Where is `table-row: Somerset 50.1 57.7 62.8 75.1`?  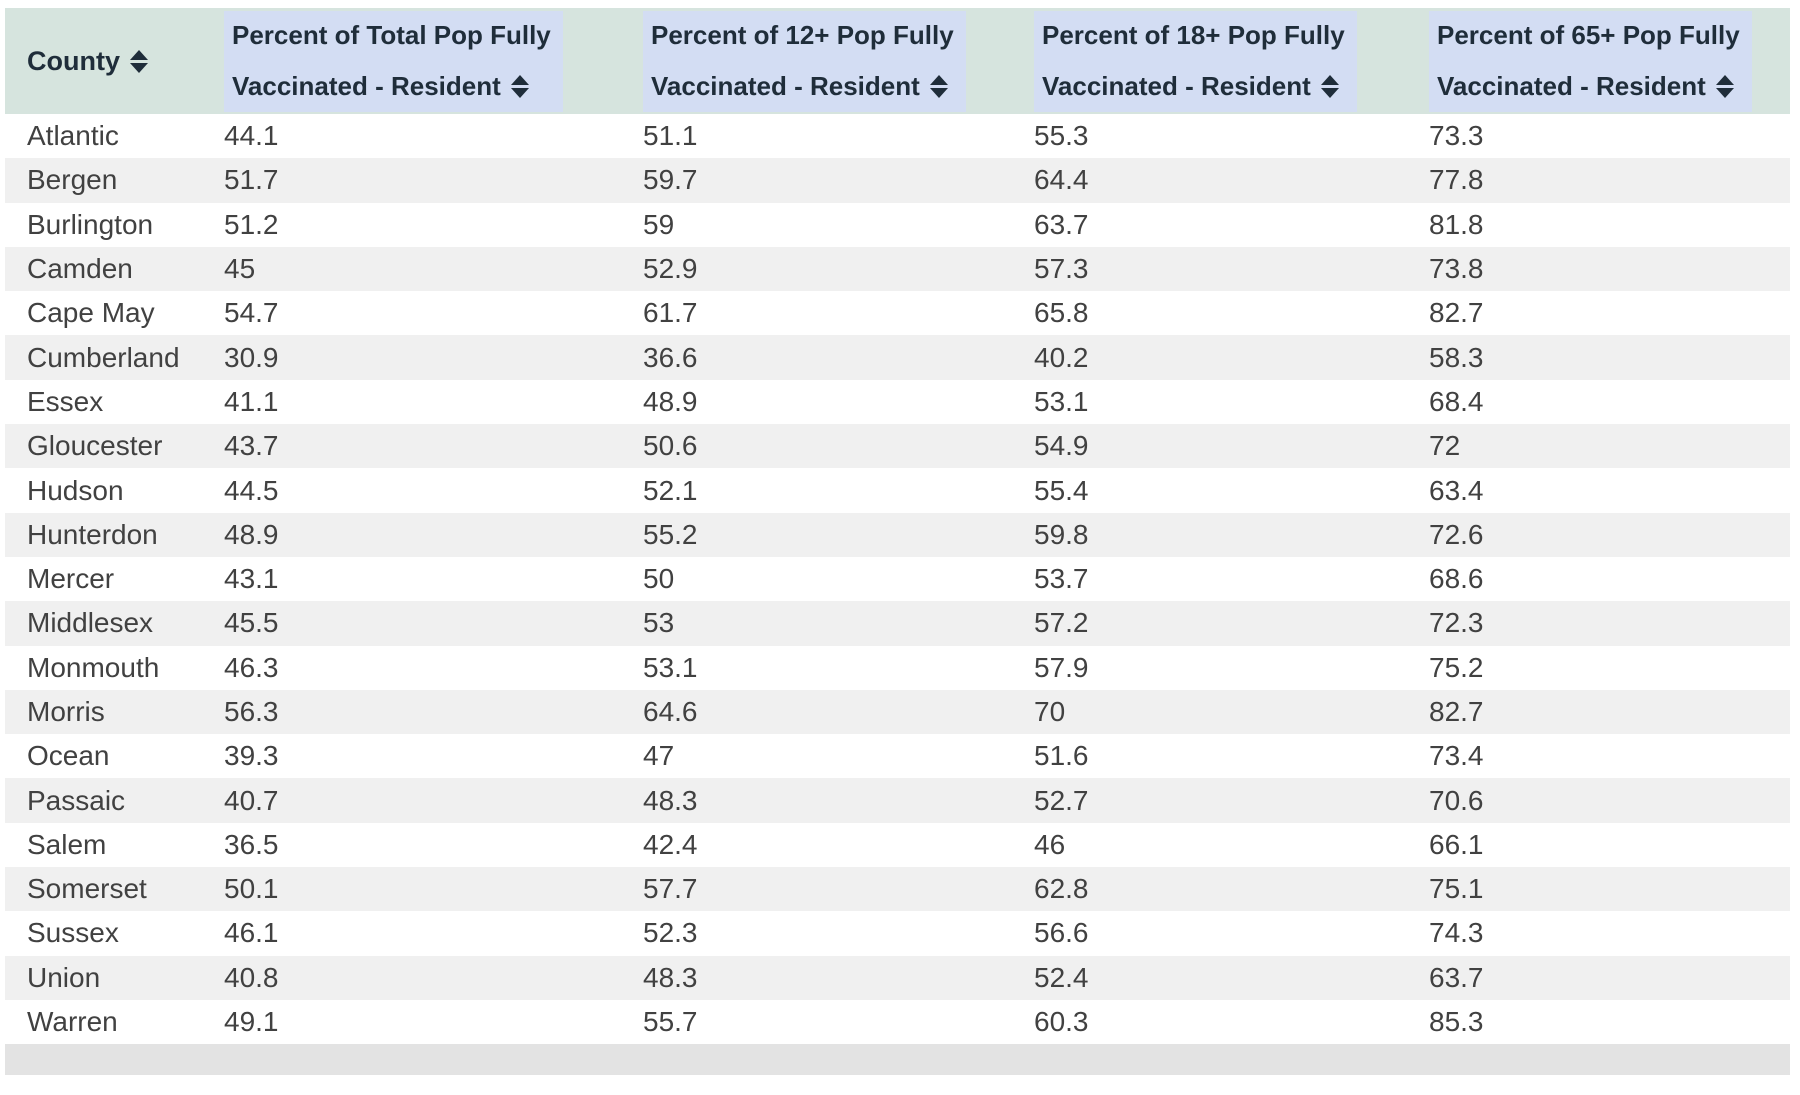
table-row: Somerset 50.1 57.7 62.8 75.1 is located at coordinates (897, 889).